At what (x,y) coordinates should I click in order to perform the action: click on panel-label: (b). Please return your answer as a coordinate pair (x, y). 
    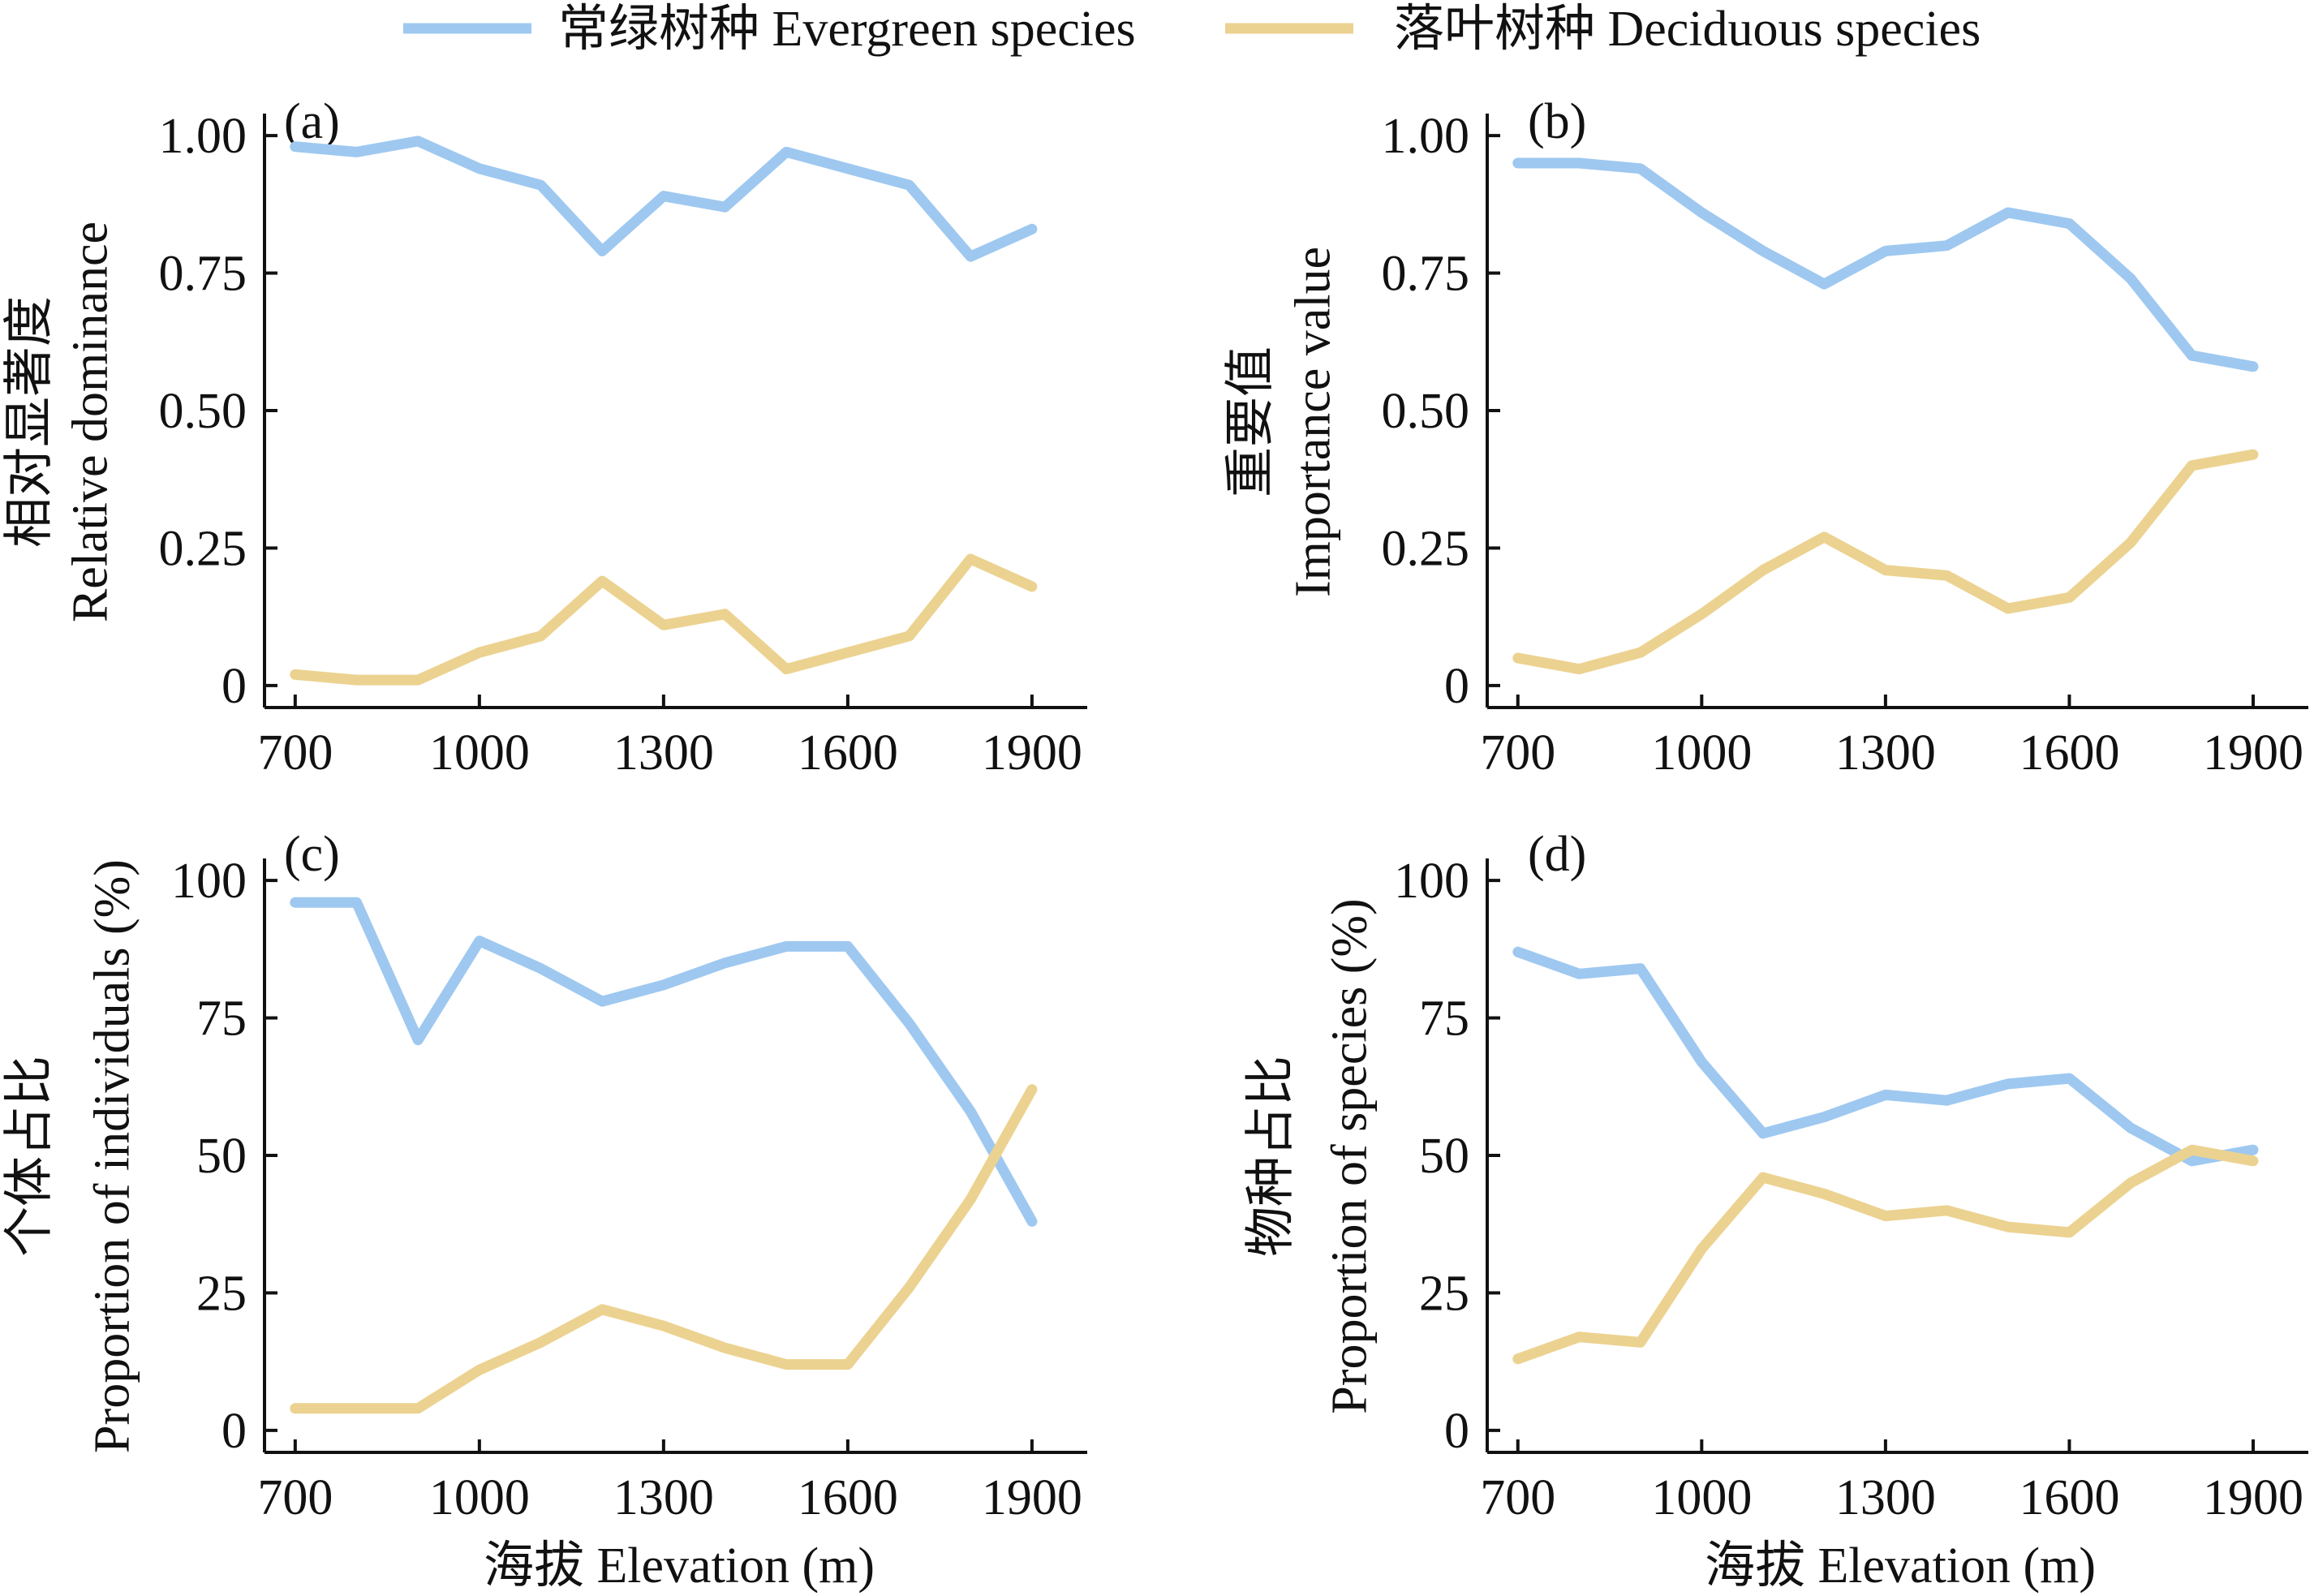
    Looking at the image, I should click on (1557, 121).